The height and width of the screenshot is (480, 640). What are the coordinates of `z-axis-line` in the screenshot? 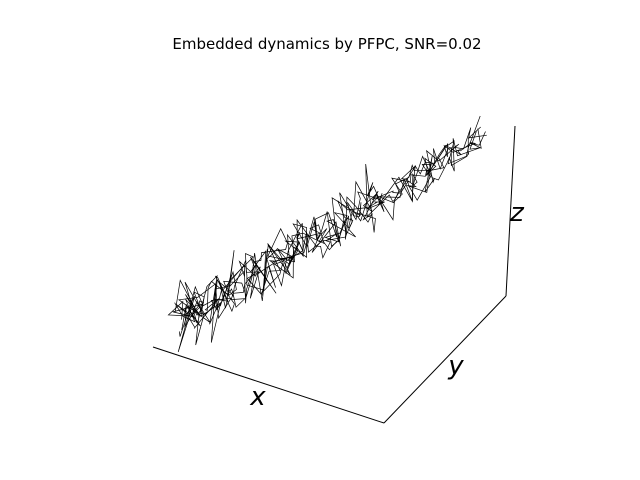 It's located at (510, 211).